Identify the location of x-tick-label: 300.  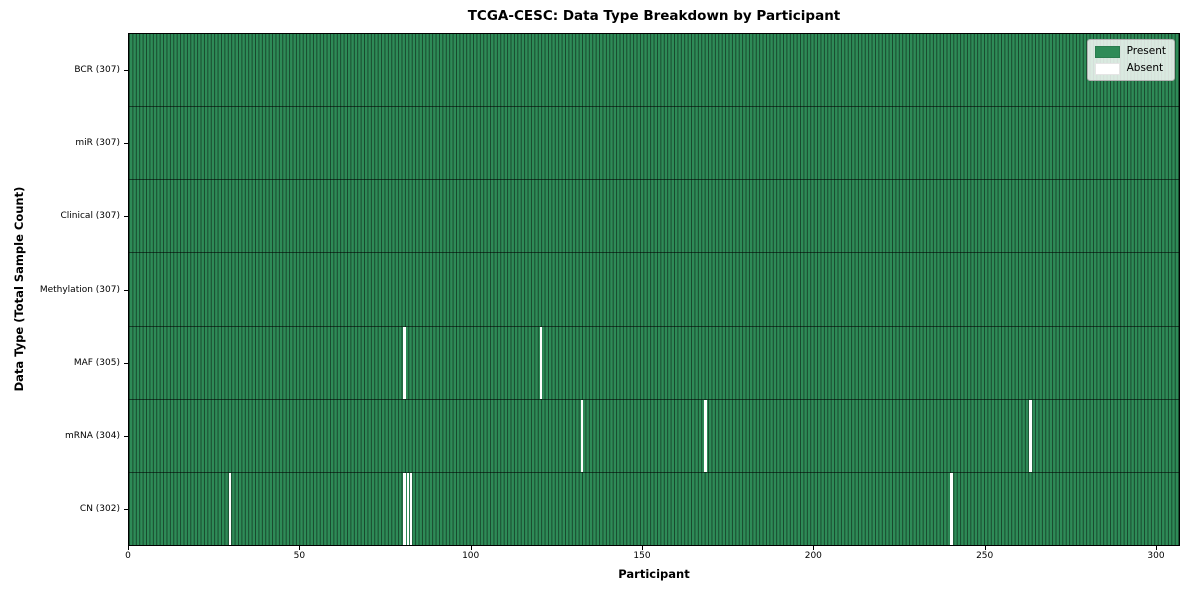
(1156, 556).